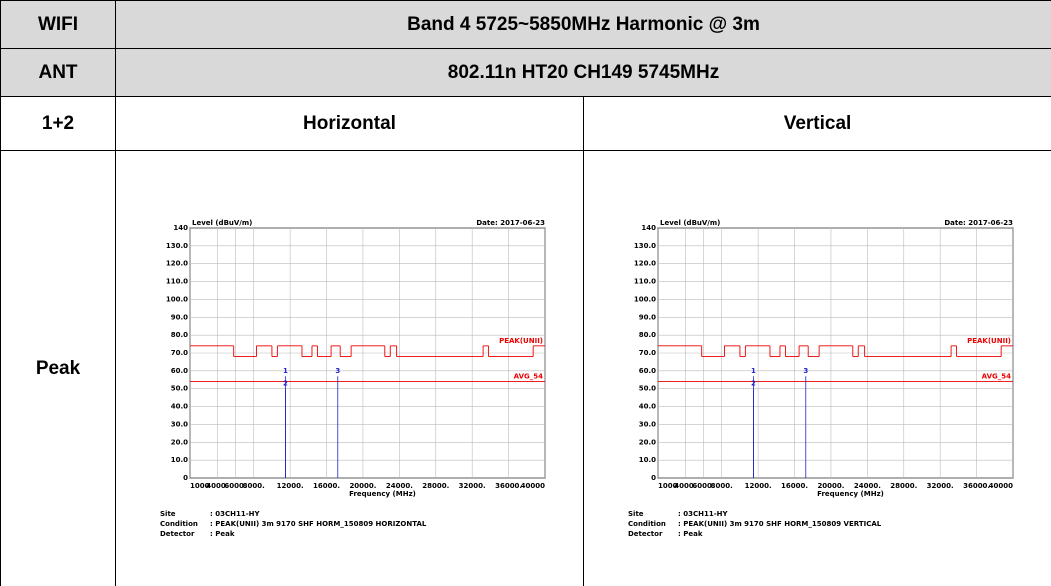  I want to click on cell: Horizontal, so click(349, 123).